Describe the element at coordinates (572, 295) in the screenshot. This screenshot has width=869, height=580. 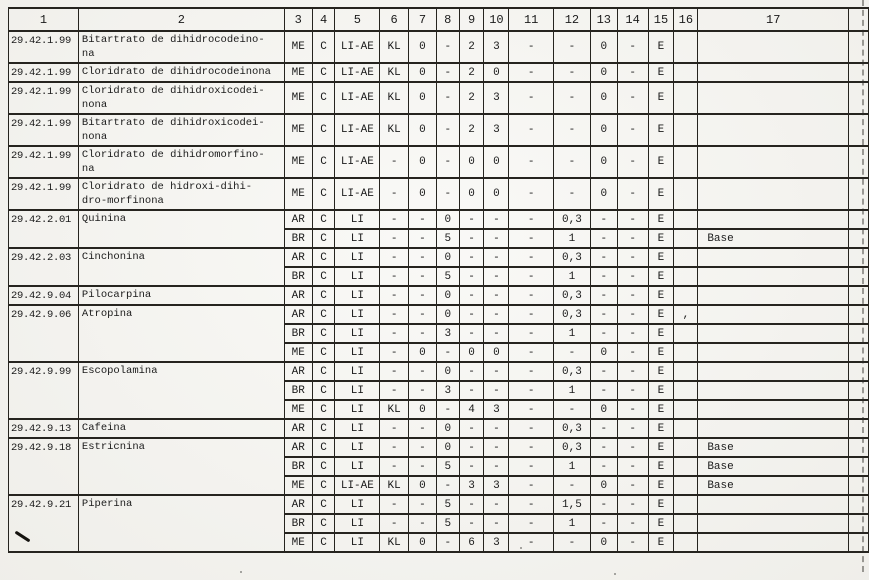
I see `cell-col-12: 0,3` at that location.